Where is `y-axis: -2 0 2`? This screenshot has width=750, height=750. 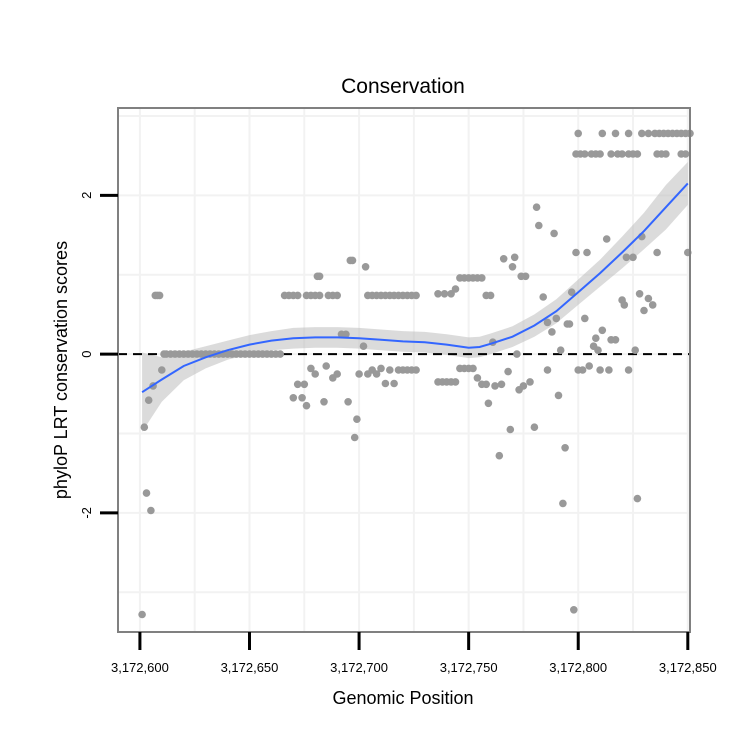
y-axis: -2 0 2 is located at coordinates (98, 355).